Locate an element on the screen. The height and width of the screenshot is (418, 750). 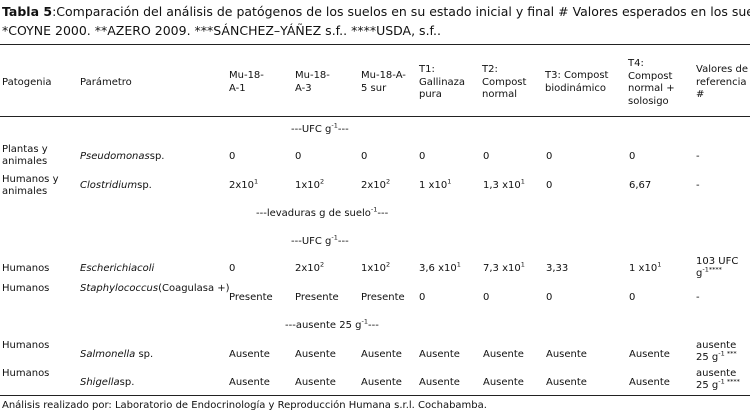
row-ecoli-param: Escherichiacoli is located at coordinates (117, 268).